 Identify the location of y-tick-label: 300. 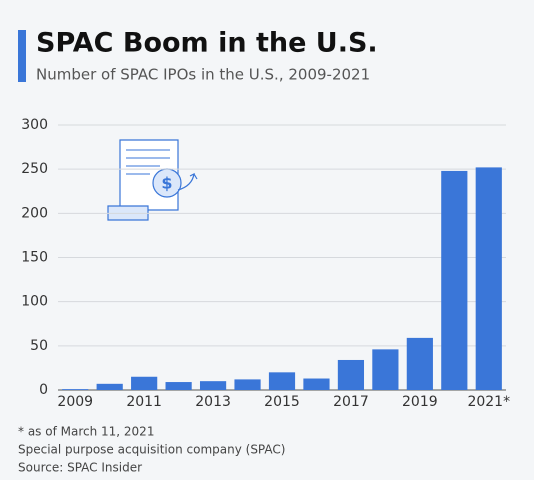
(34, 125).